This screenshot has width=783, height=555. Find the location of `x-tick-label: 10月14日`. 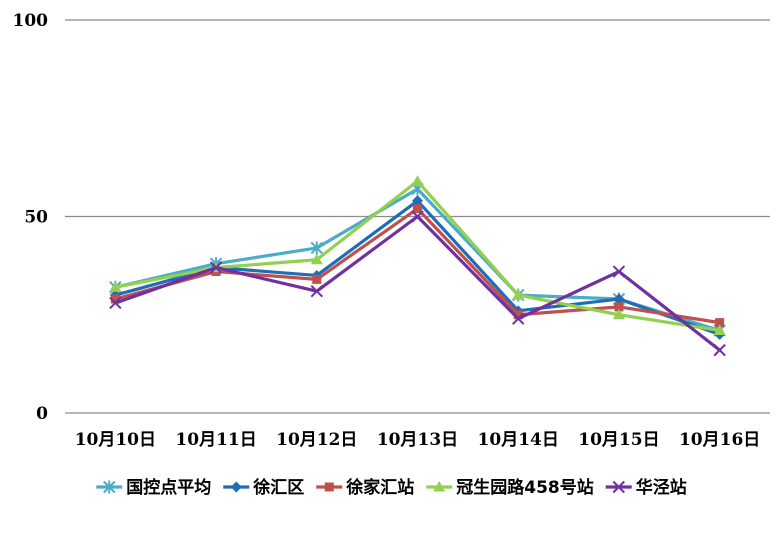

x-tick-label: 10月14日 is located at coordinates (518, 440).